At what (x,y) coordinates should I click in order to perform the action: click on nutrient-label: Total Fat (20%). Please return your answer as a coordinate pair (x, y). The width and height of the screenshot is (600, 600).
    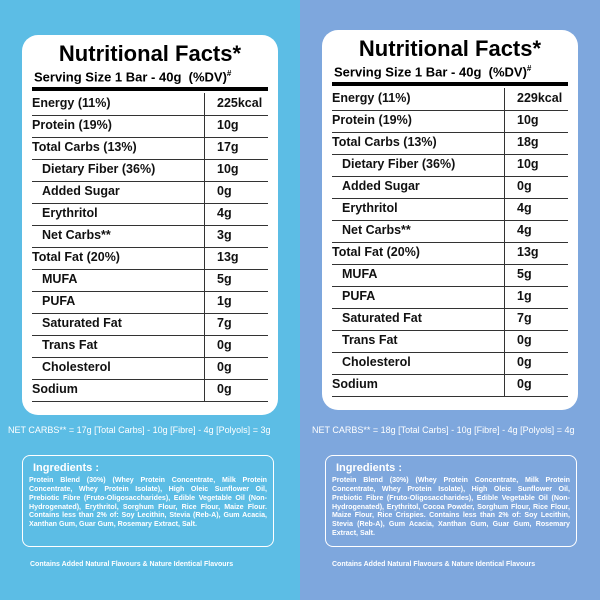
    Looking at the image, I should click on (76, 257).